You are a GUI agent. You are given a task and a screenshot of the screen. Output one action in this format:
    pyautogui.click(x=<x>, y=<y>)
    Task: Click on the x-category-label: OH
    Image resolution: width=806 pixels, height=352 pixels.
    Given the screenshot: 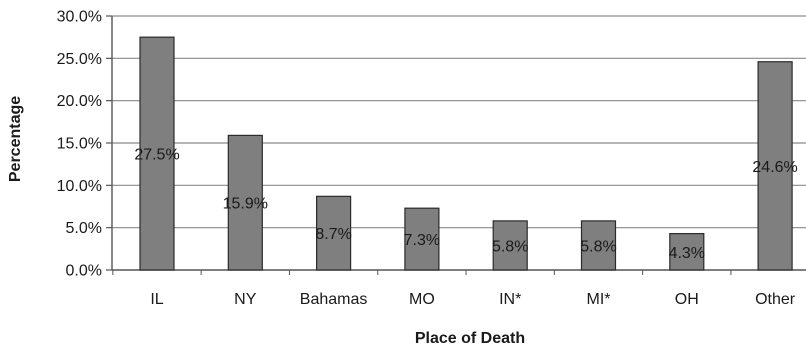 What is the action you would take?
    pyautogui.click(x=687, y=299)
    